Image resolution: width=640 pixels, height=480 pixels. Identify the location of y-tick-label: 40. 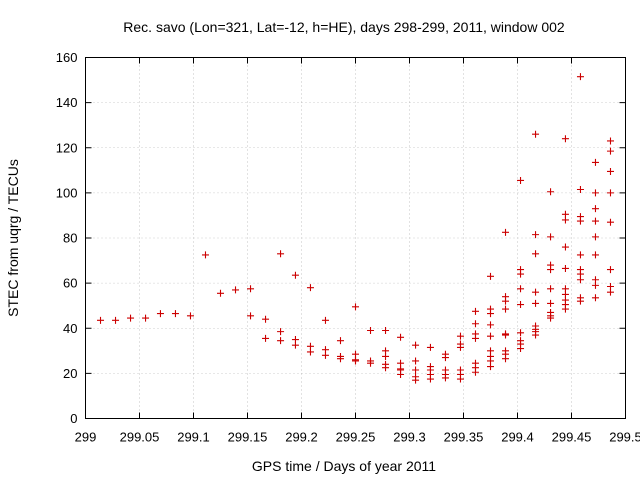
(70, 328).